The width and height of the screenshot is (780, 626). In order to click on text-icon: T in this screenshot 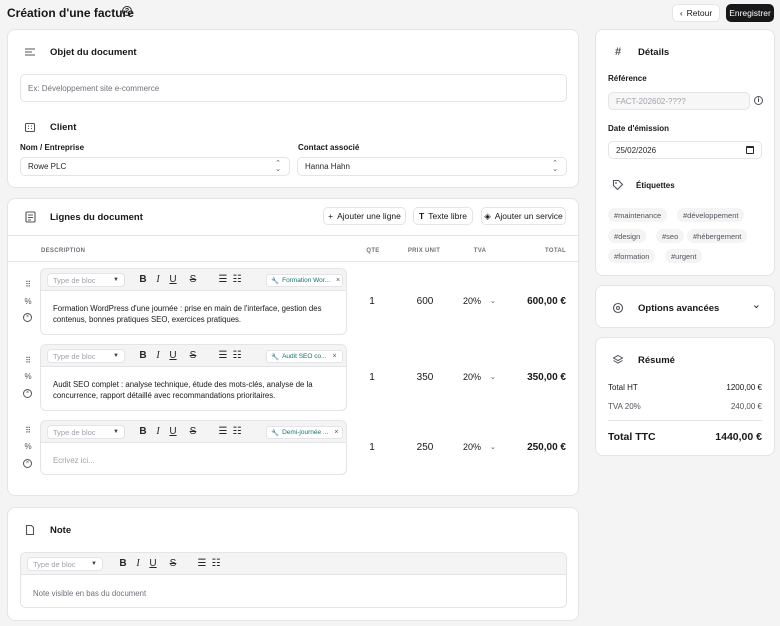, I will do `click(422, 216)`.